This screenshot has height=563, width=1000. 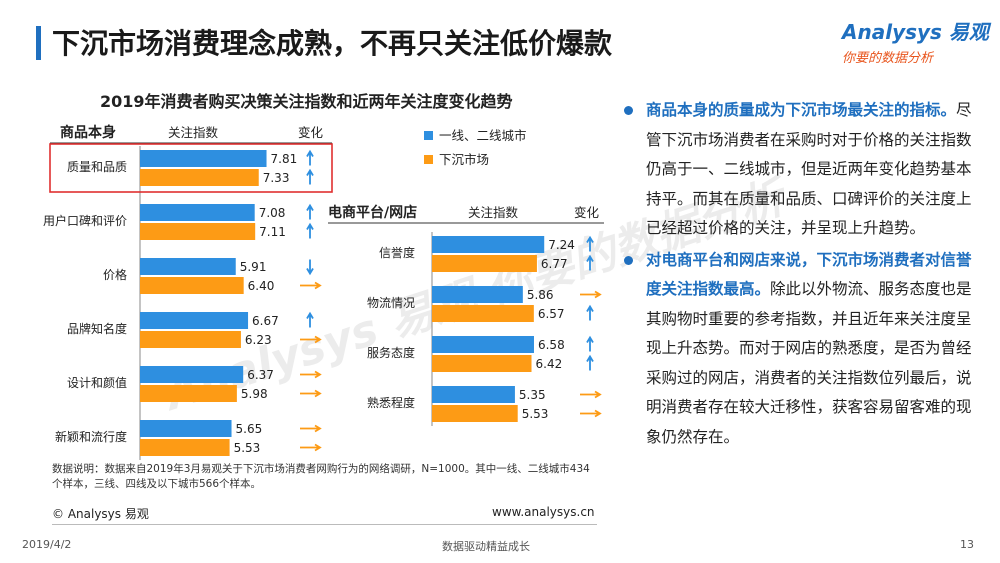 I want to click on data-label-lower: 6.57, so click(x=551, y=314).